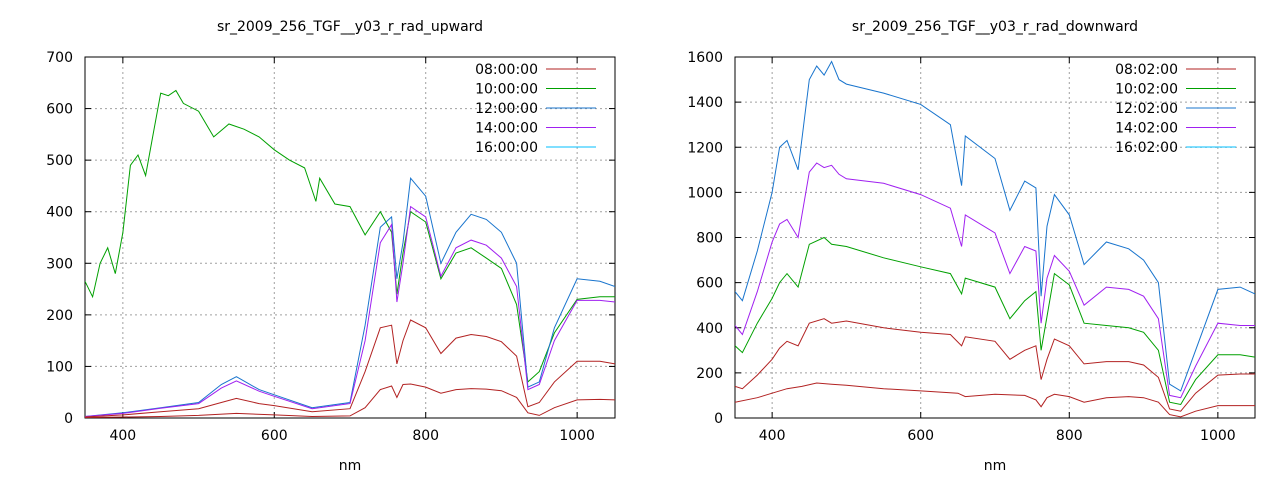 This screenshot has width=1280, height=480. What do you see at coordinates (506, 90) in the screenshot?
I see `legend-label: 10:00:00` at bounding box center [506, 90].